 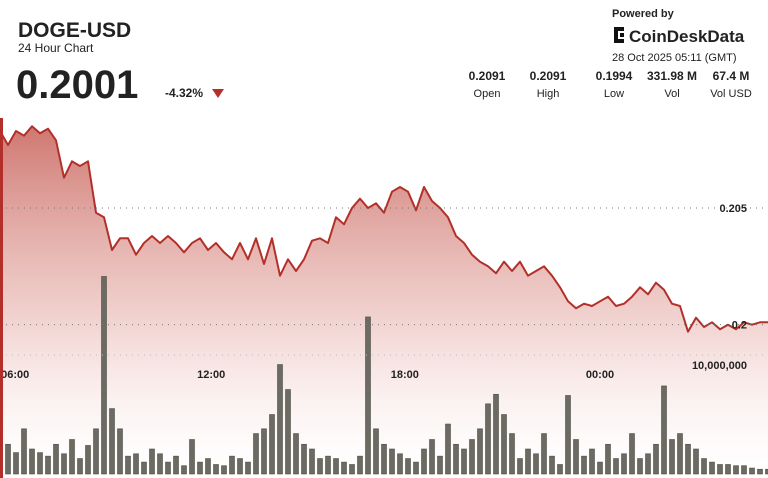 I want to click on y-tick-label: 0.205, so click(x=733, y=209).